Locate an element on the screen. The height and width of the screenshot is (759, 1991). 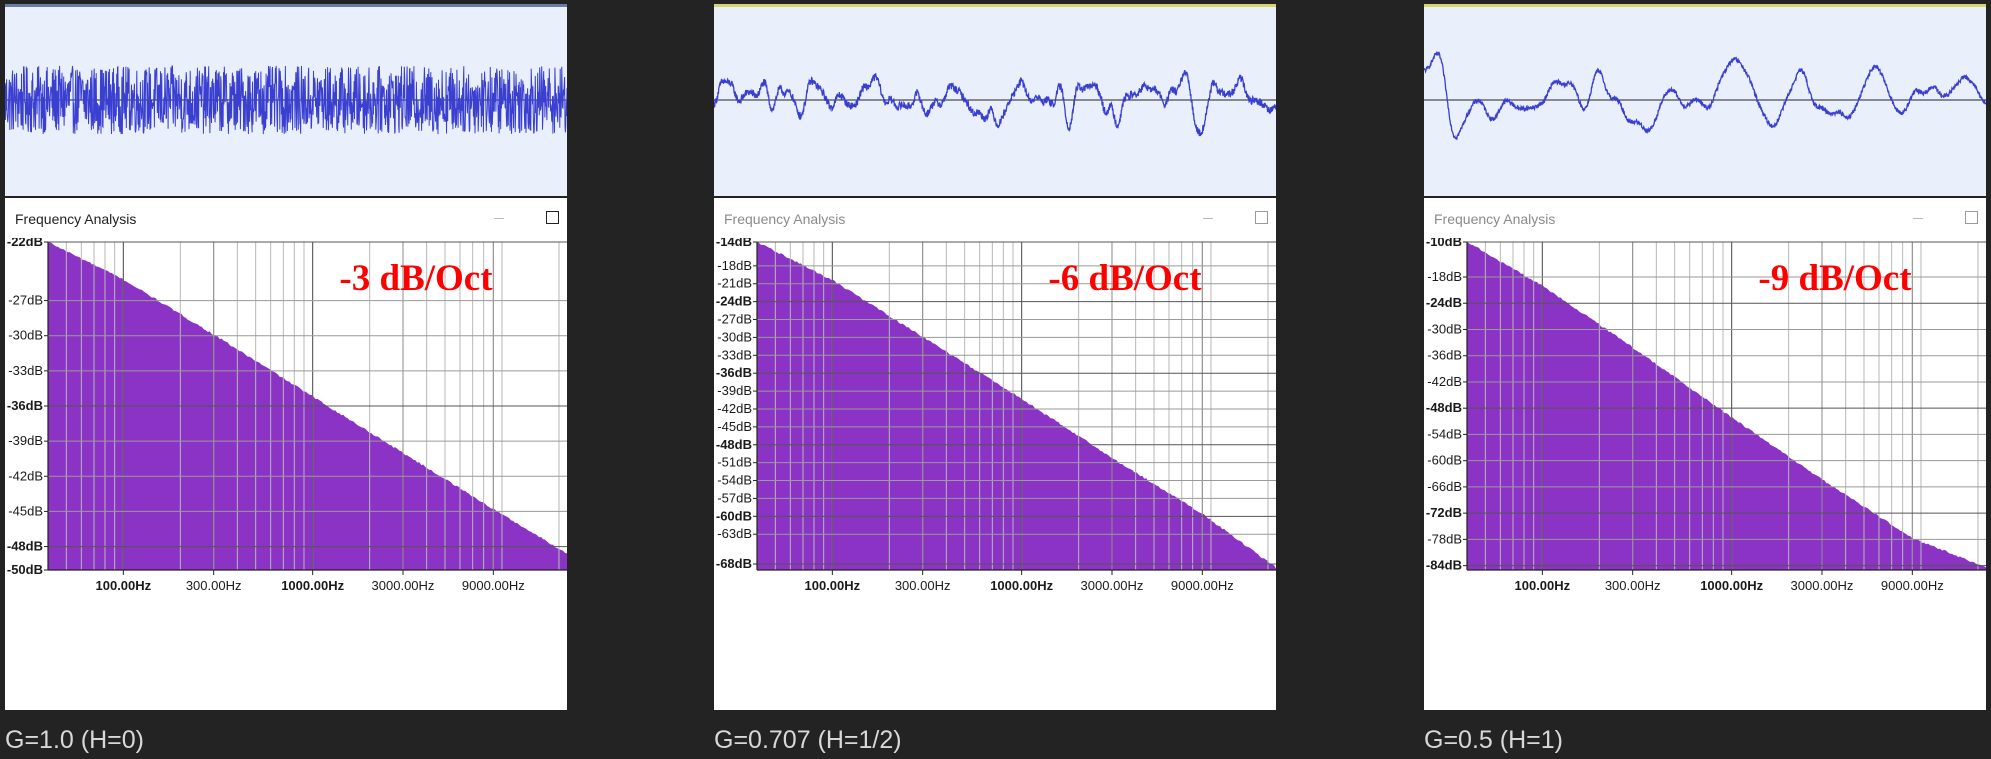
slope-annotation: -6 dB/Oct is located at coordinates (1125, 278).